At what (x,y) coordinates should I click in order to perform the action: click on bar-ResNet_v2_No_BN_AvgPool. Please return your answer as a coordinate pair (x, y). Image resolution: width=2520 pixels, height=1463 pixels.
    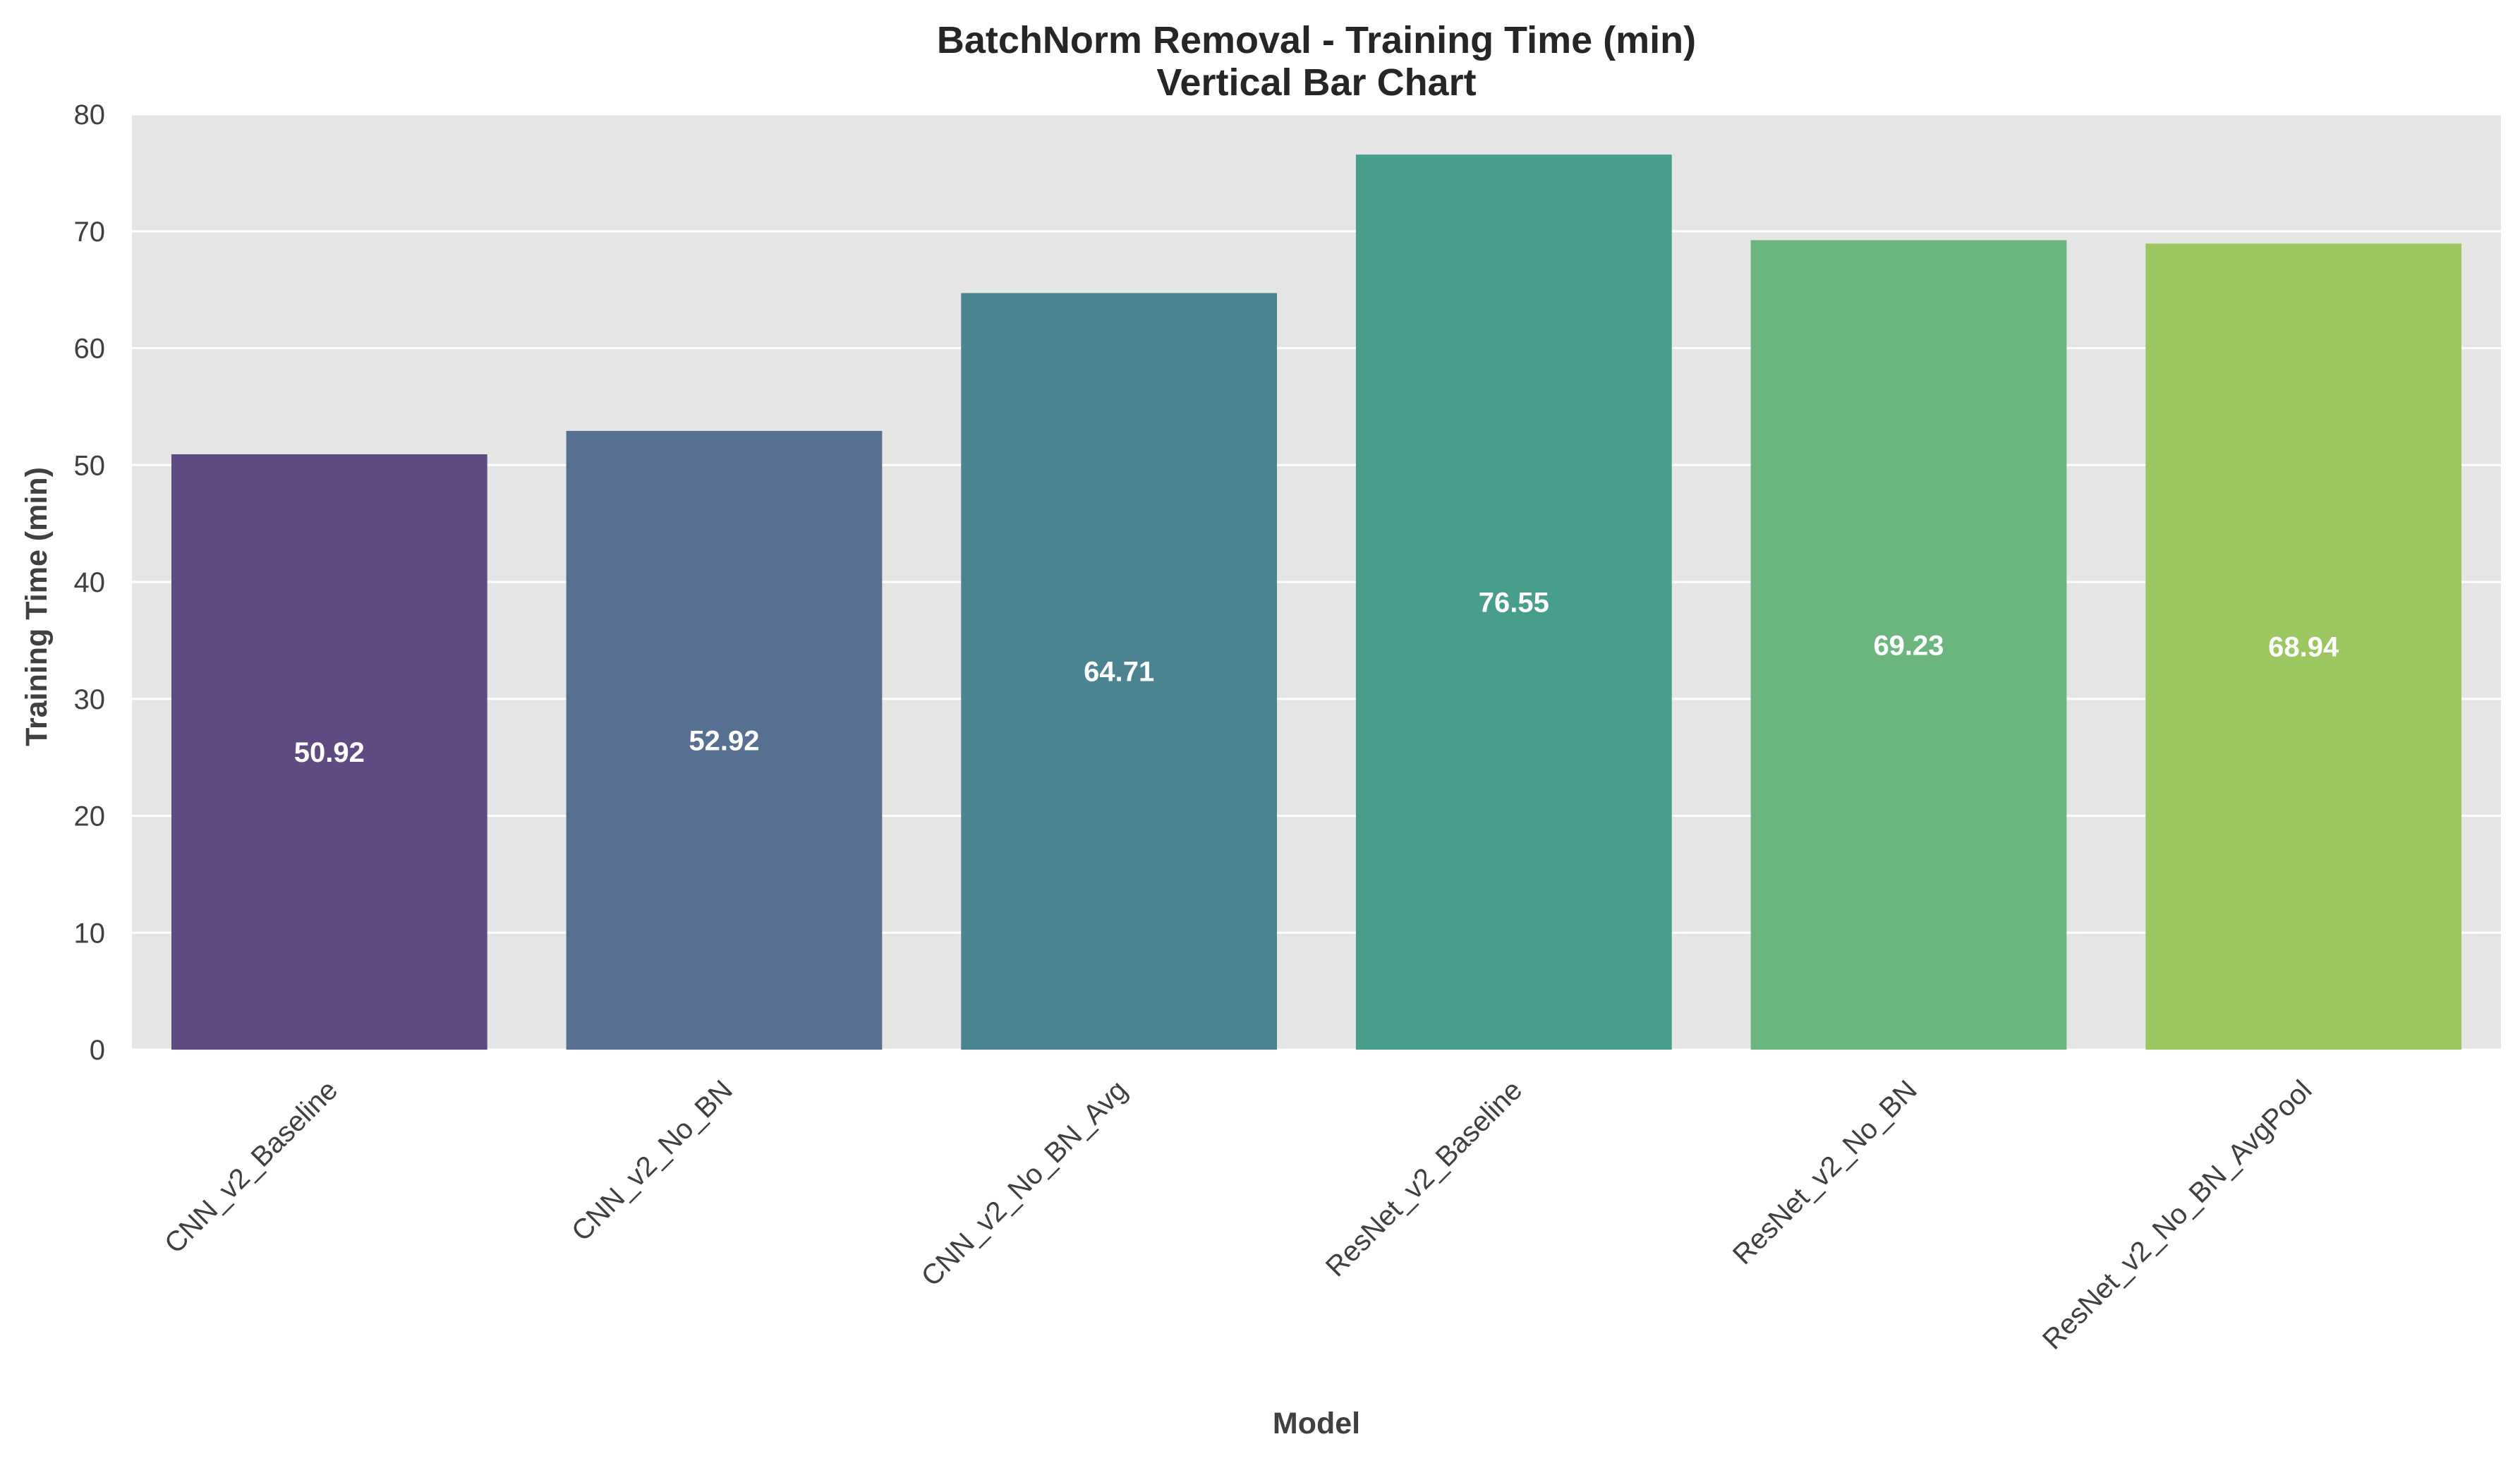
    Looking at the image, I should click on (2303, 646).